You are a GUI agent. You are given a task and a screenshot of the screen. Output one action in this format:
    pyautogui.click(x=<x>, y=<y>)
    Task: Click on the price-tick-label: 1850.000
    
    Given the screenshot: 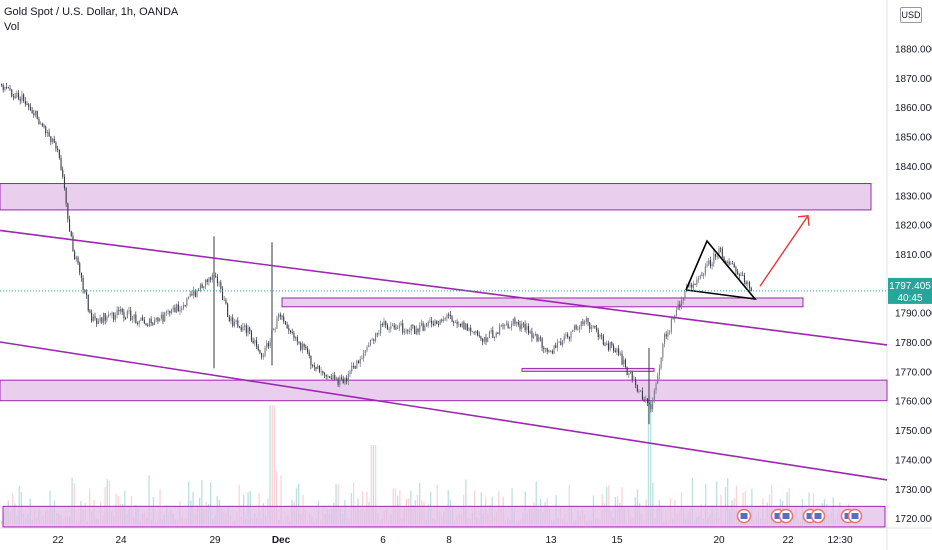 What is the action you would take?
    pyautogui.click(x=913, y=138)
    